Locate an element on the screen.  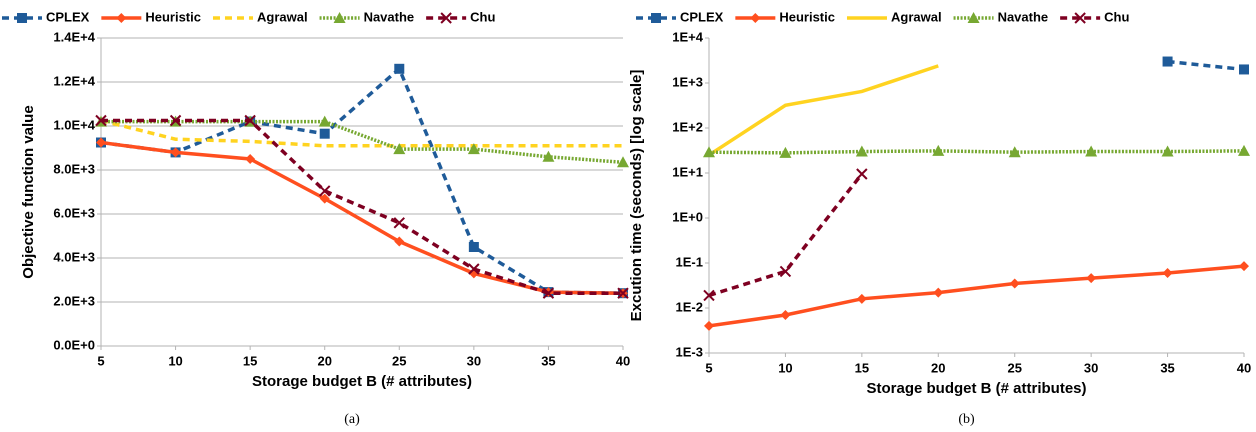
y-tick-label: 1.2E+4 is located at coordinates (74, 80).